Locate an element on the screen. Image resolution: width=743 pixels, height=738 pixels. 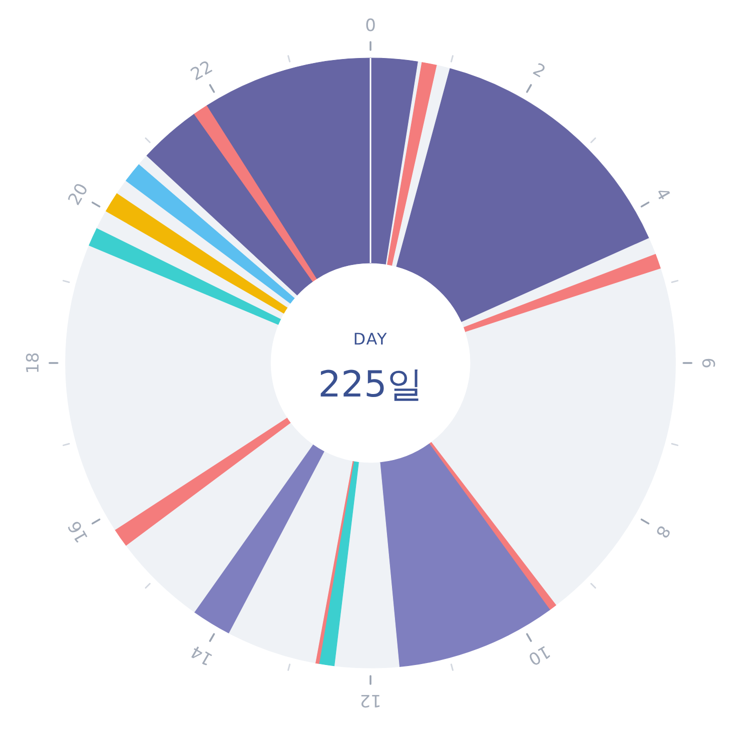
text: DAY is located at coordinates (370, 339).